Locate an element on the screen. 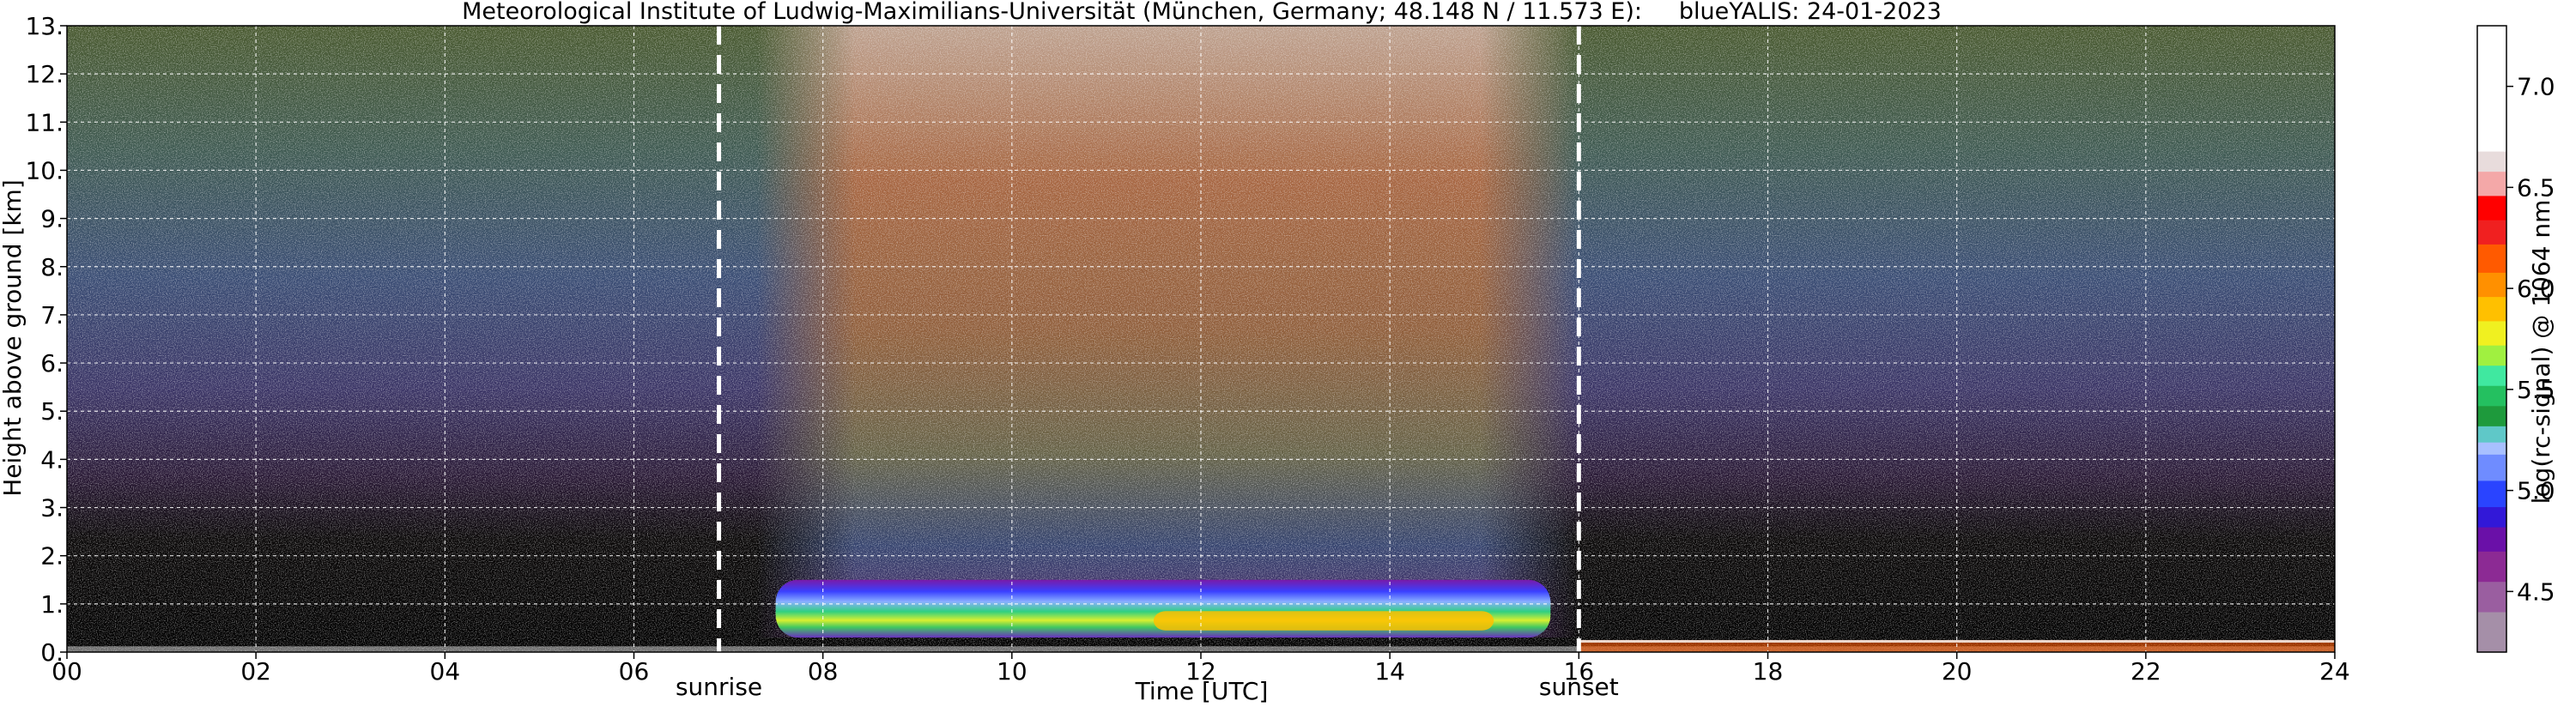 This screenshot has width=2576, height=707. surface-noise-band is located at coordinates (1201, 649).